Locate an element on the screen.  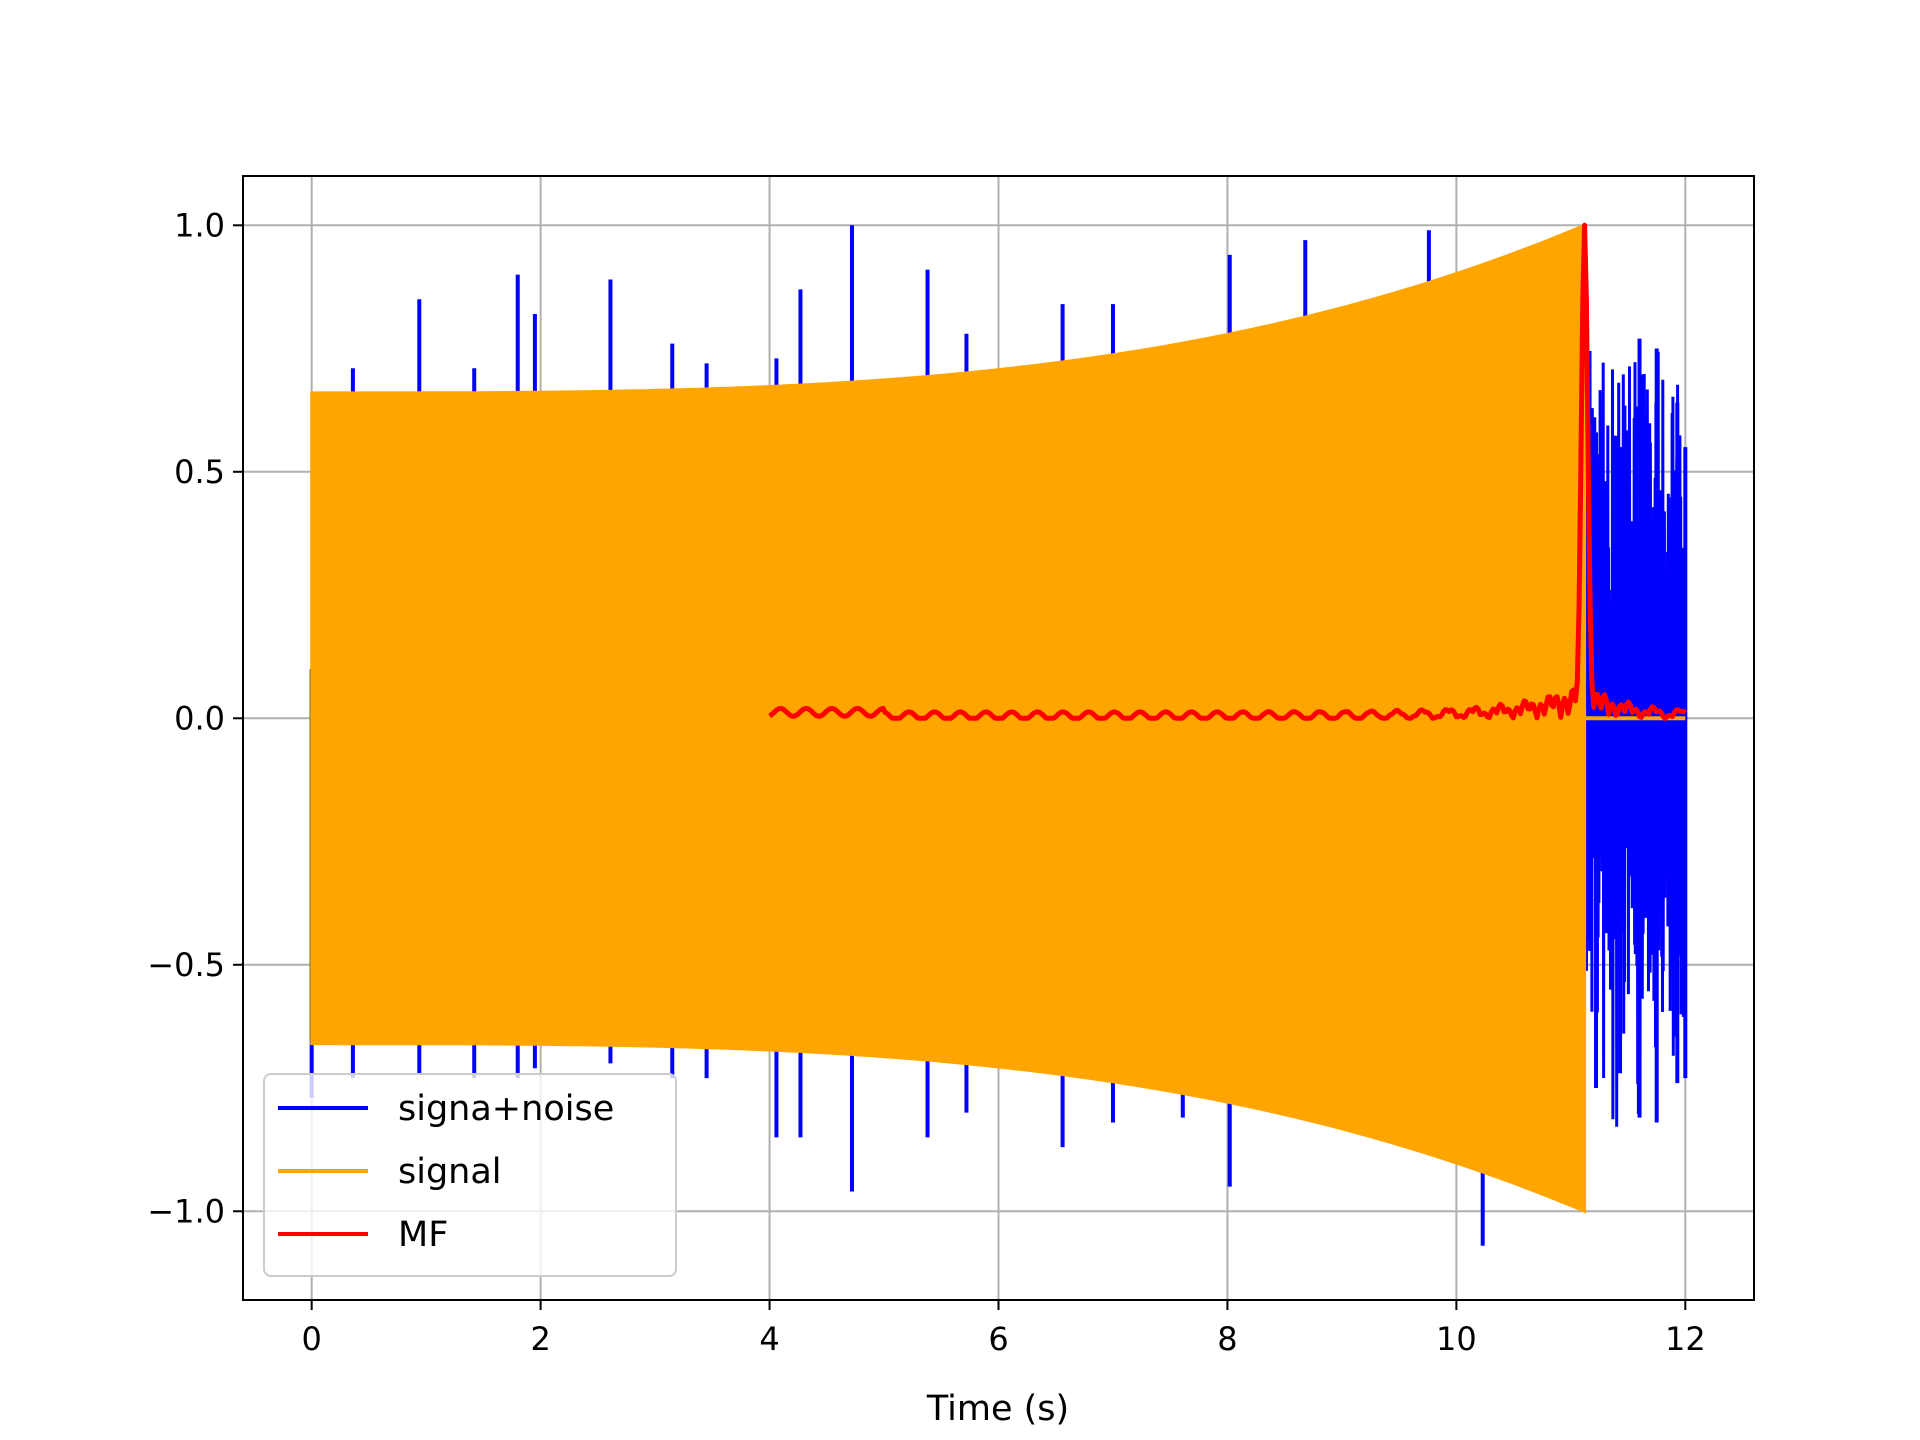
x-tick-label: 2 is located at coordinates (540, 1339).